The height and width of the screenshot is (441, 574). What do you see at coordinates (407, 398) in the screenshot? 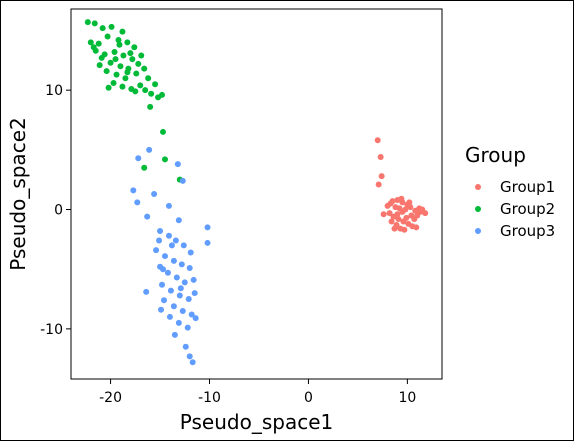
I see `x-tick-label: 10` at bounding box center [407, 398].